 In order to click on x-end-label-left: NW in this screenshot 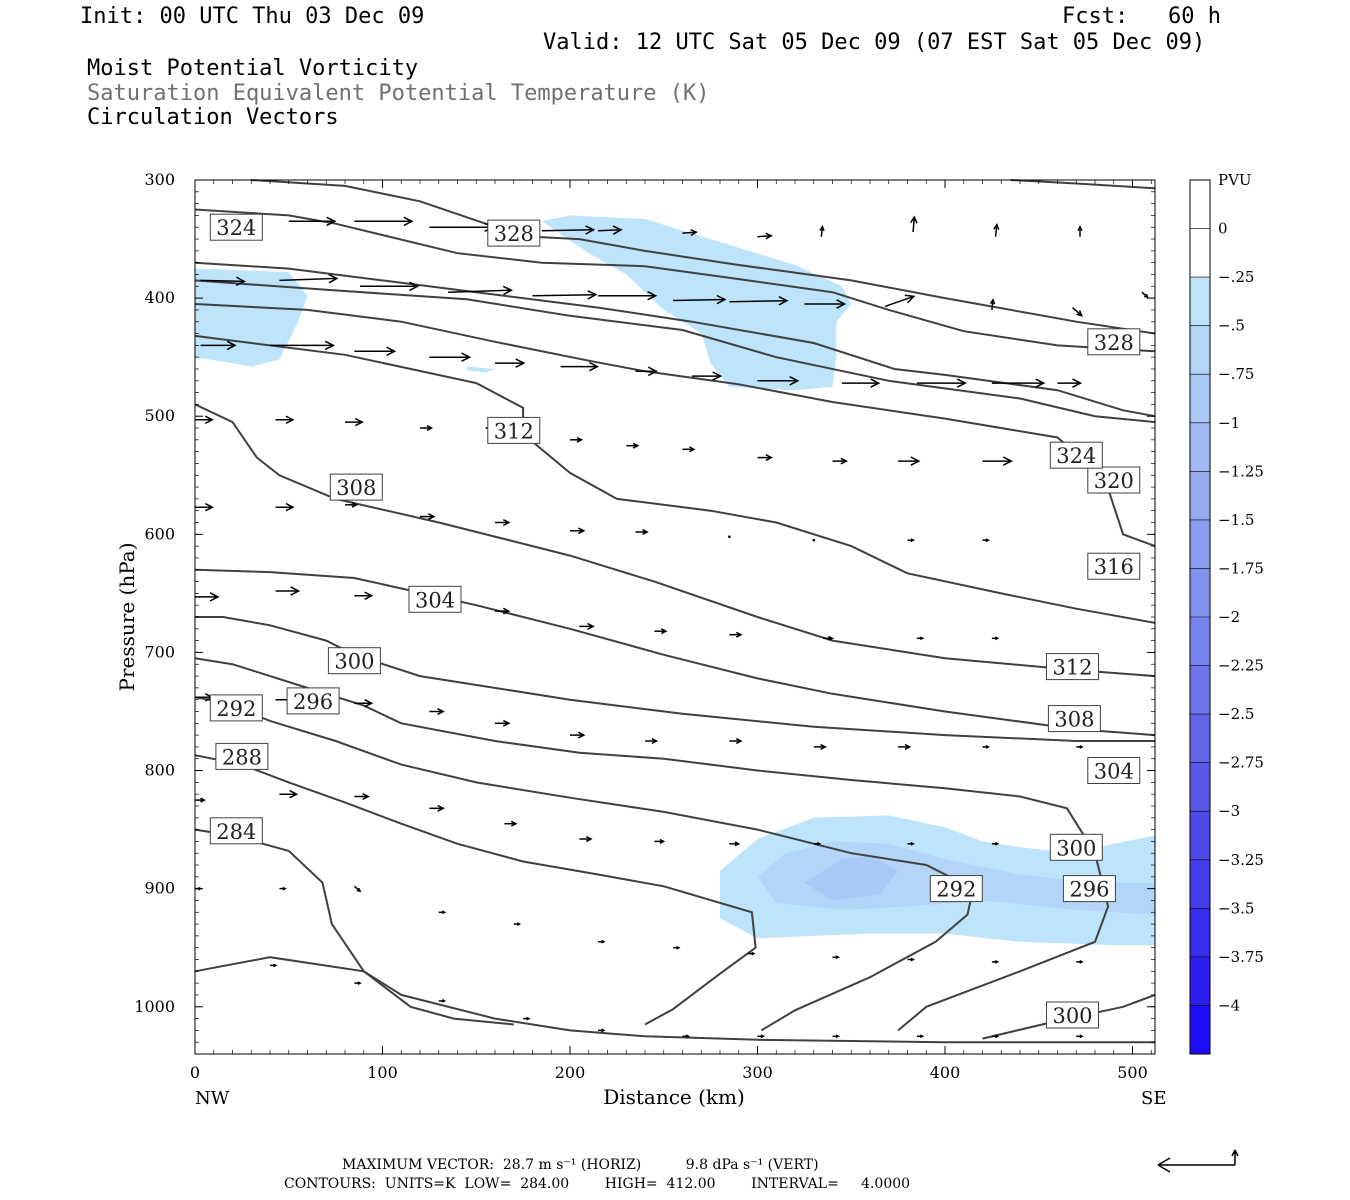, I will do `click(212, 1098)`.